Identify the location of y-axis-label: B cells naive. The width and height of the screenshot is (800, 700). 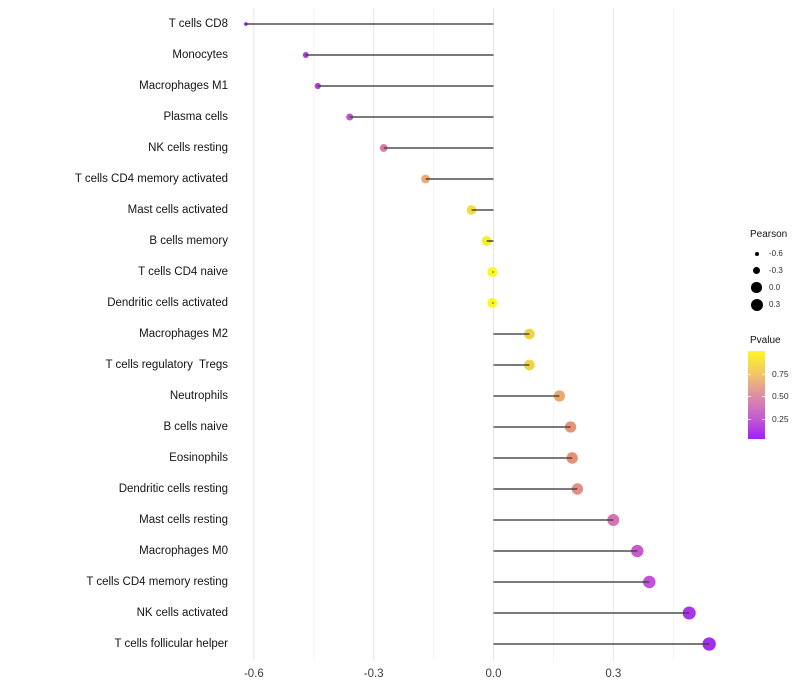
(195, 427).